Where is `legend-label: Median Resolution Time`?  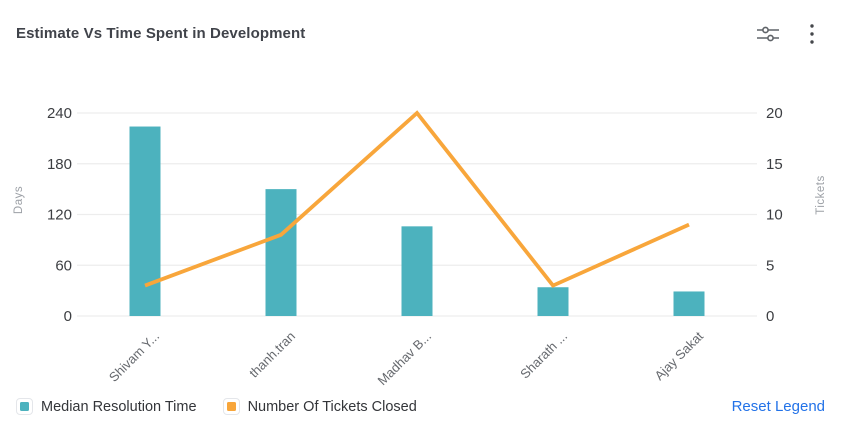 legend-label: Median Resolution Time is located at coordinates (119, 406).